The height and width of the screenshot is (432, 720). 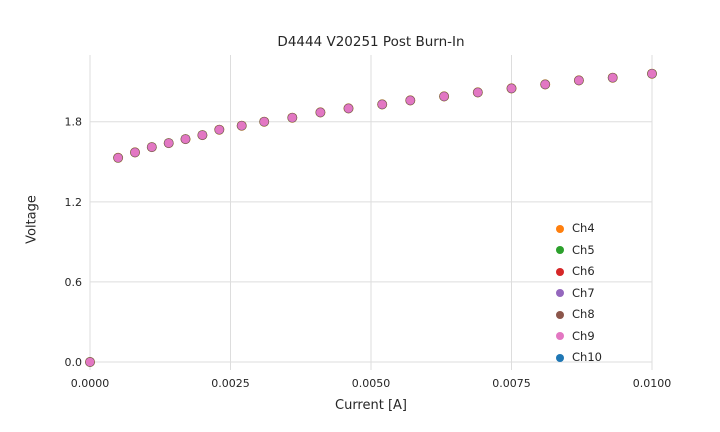 I want to click on svg-text: 0.0, so click(x=74, y=362).